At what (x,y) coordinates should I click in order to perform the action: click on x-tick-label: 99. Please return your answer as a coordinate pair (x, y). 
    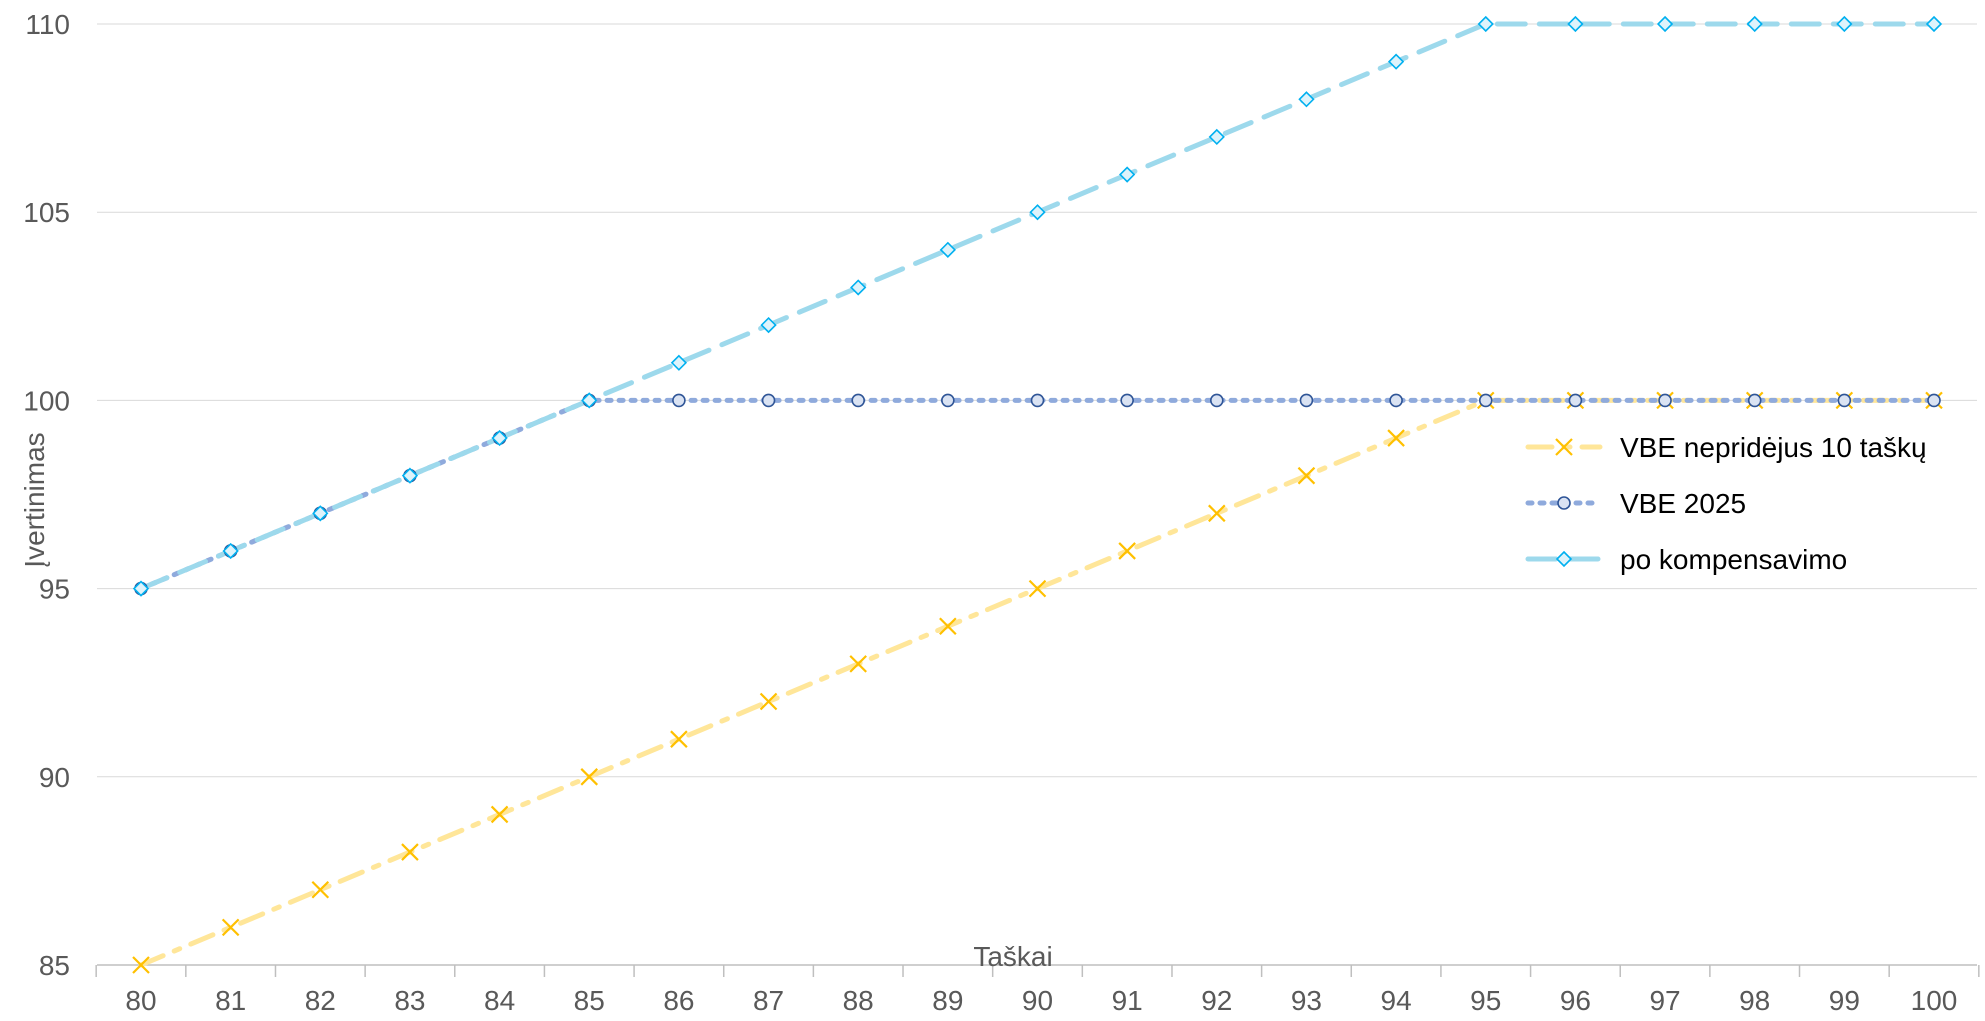
    Looking at the image, I should click on (1844, 1000).